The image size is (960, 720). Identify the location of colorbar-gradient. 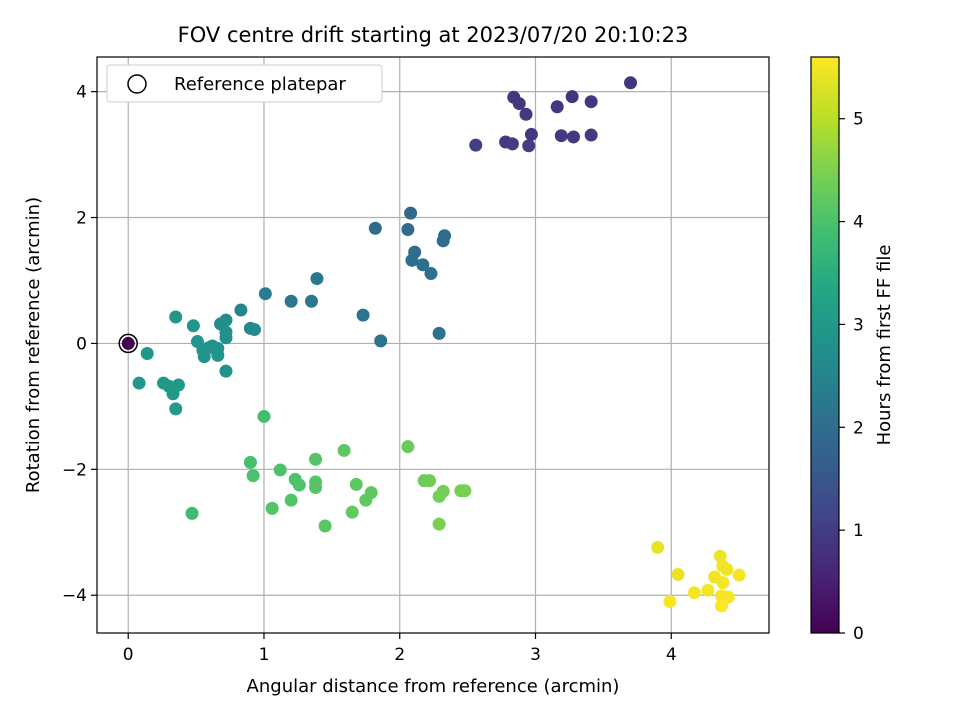
(825, 345).